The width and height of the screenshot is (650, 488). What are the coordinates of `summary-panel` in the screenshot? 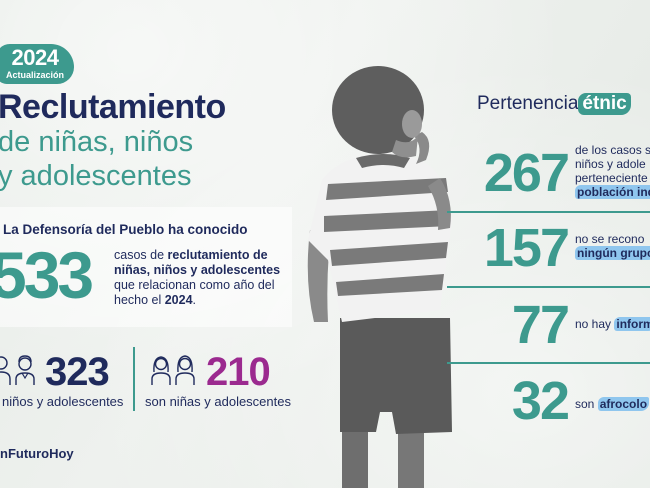 It's located at (146, 267).